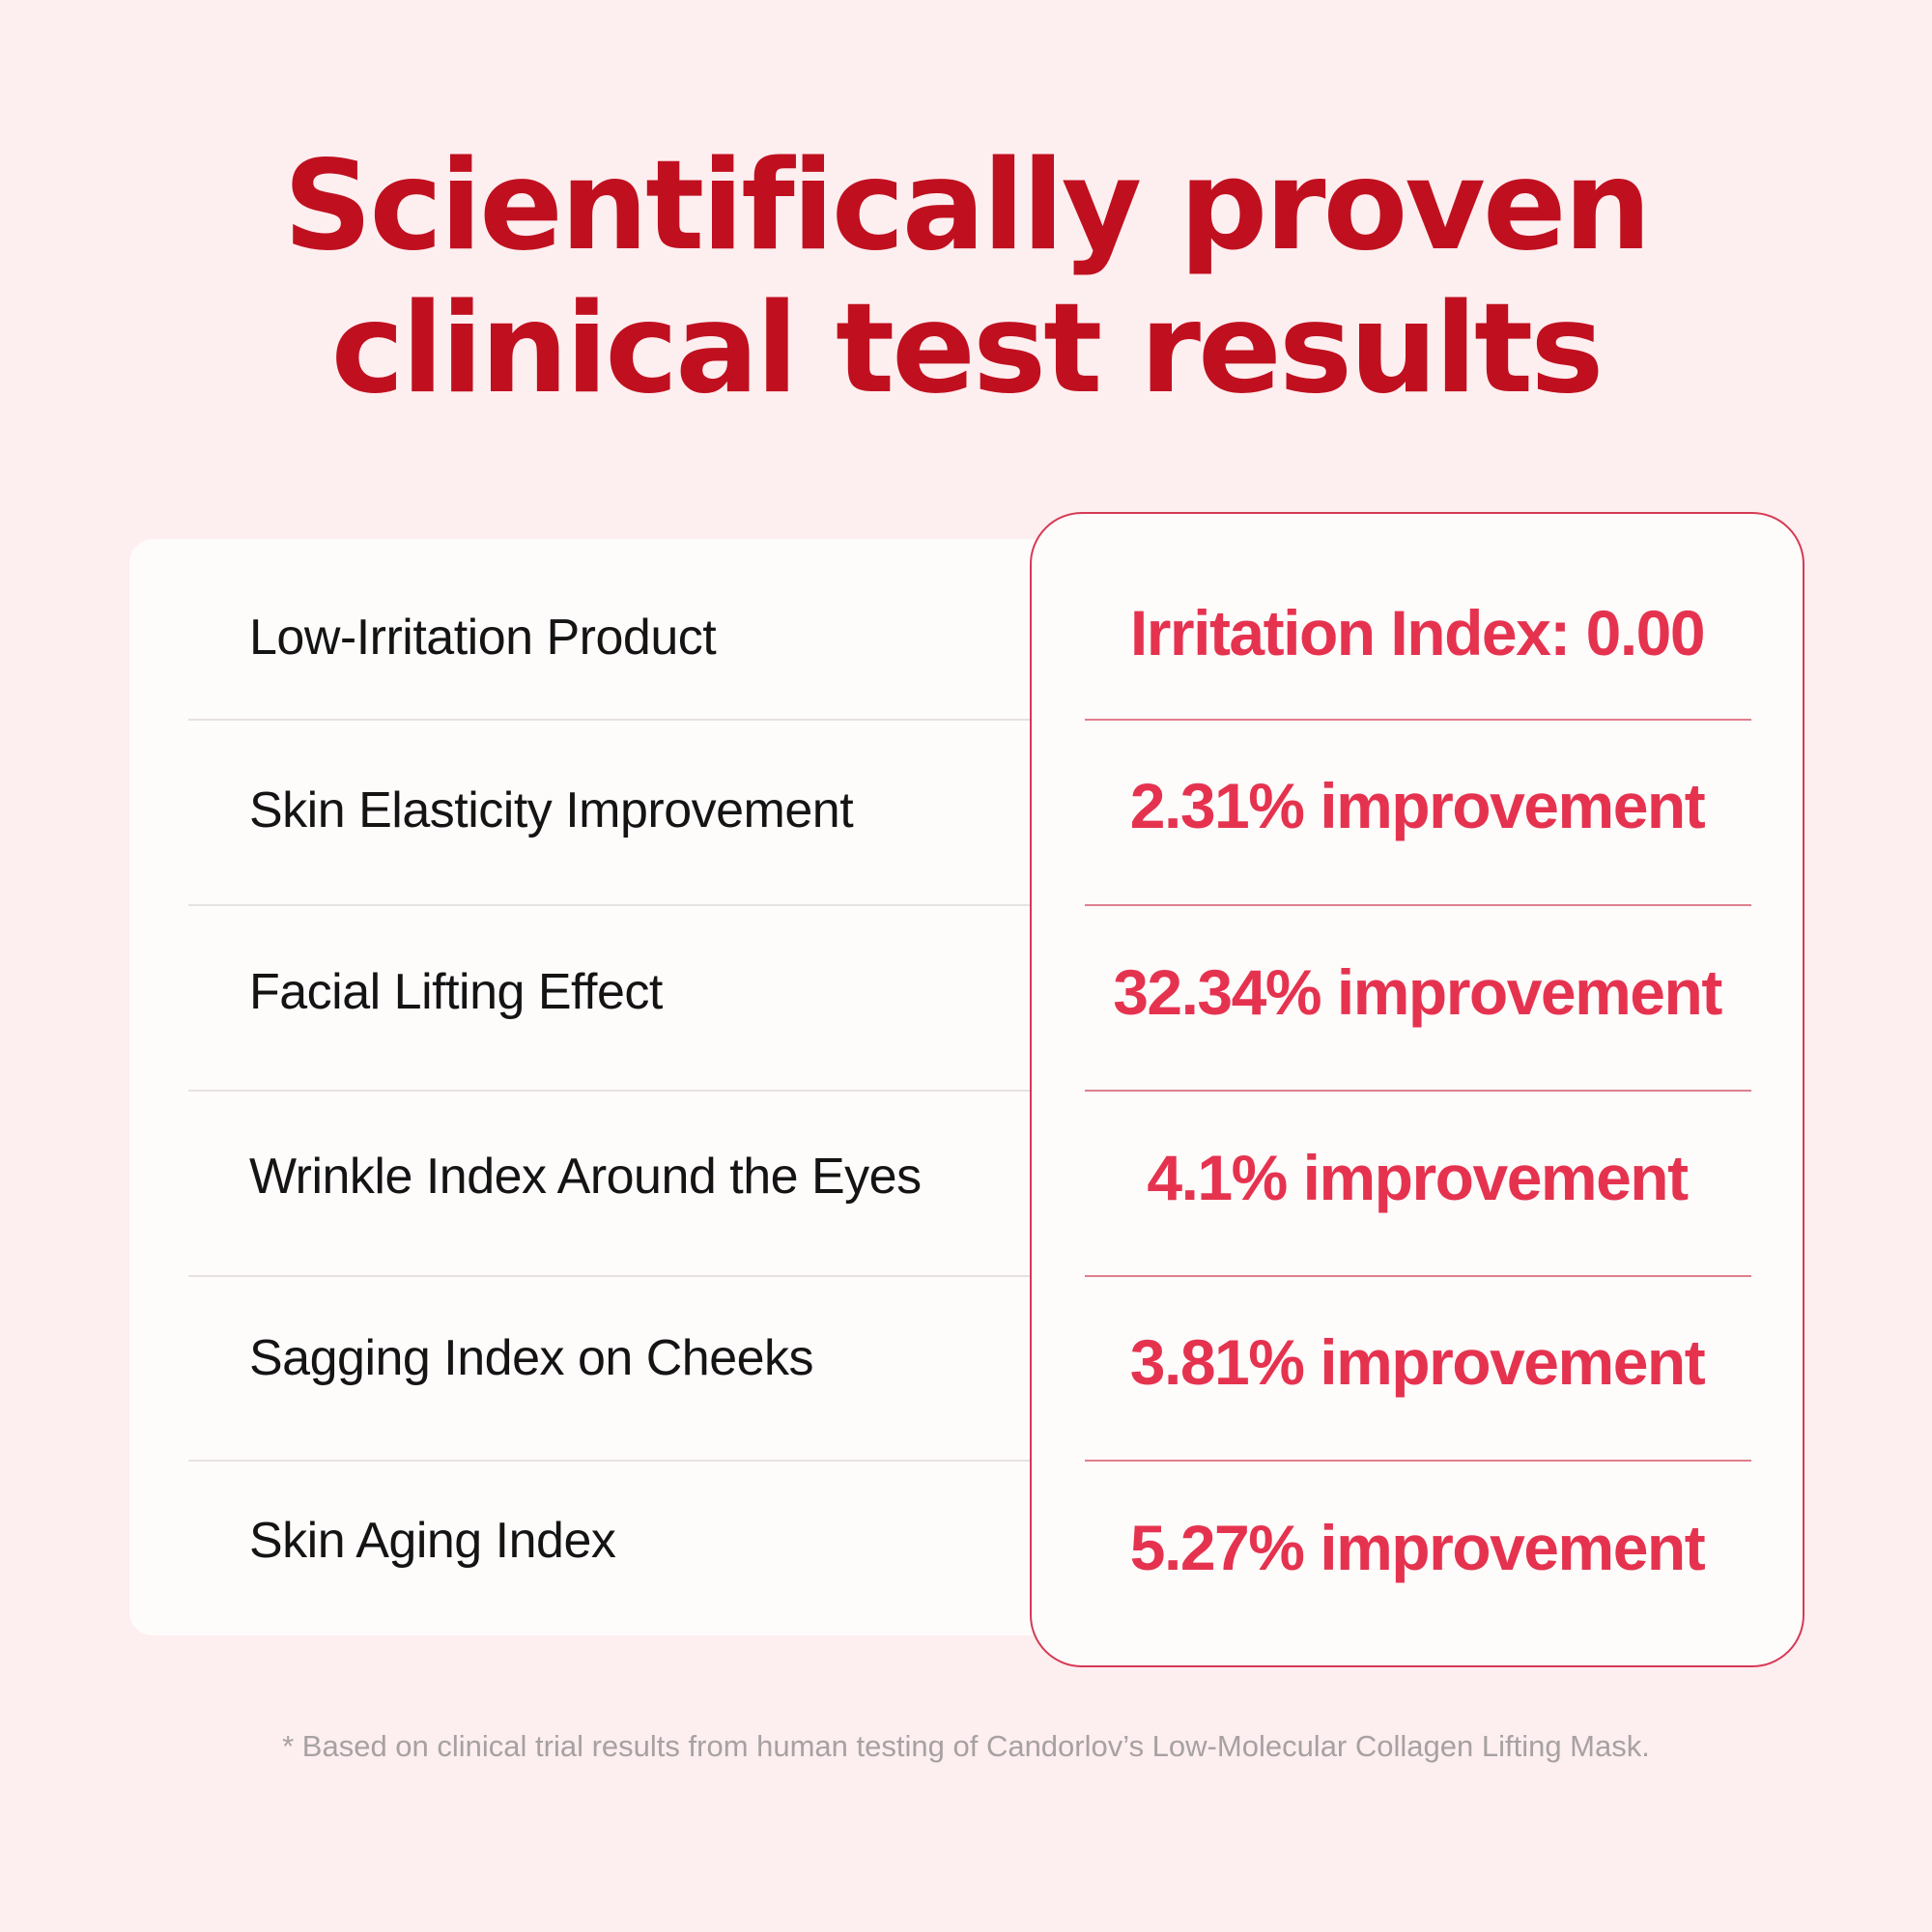  What do you see at coordinates (1417, 1547) in the screenshot?
I see `result-value: 5.27% improvement` at bounding box center [1417, 1547].